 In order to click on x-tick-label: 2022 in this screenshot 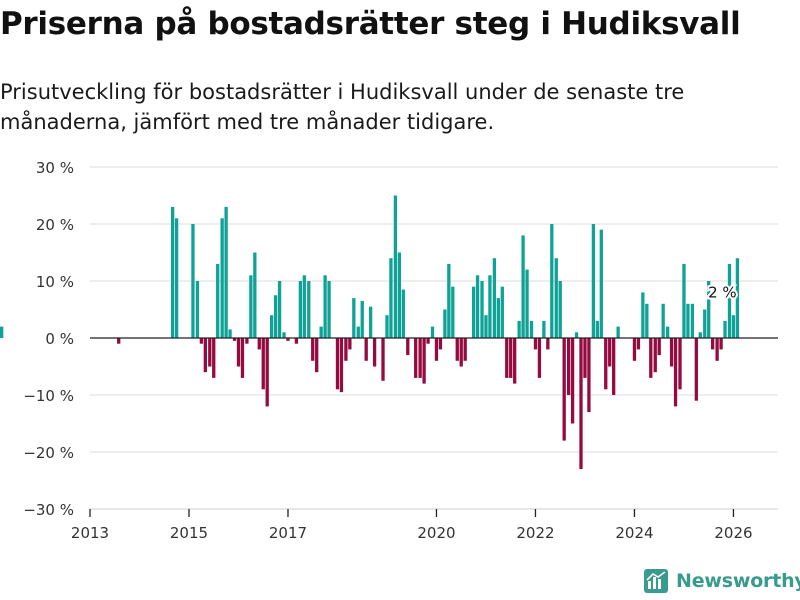, I will do `click(535, 533)`.